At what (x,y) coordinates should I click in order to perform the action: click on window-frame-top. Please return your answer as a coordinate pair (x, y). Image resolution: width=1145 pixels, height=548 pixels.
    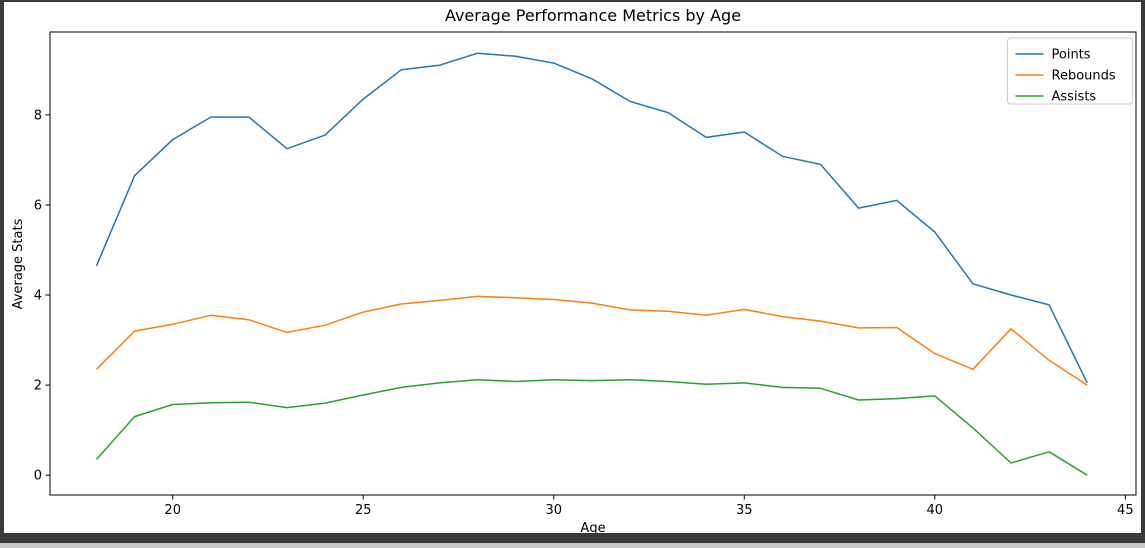
    Looking at the image, I should click on (572, 1).